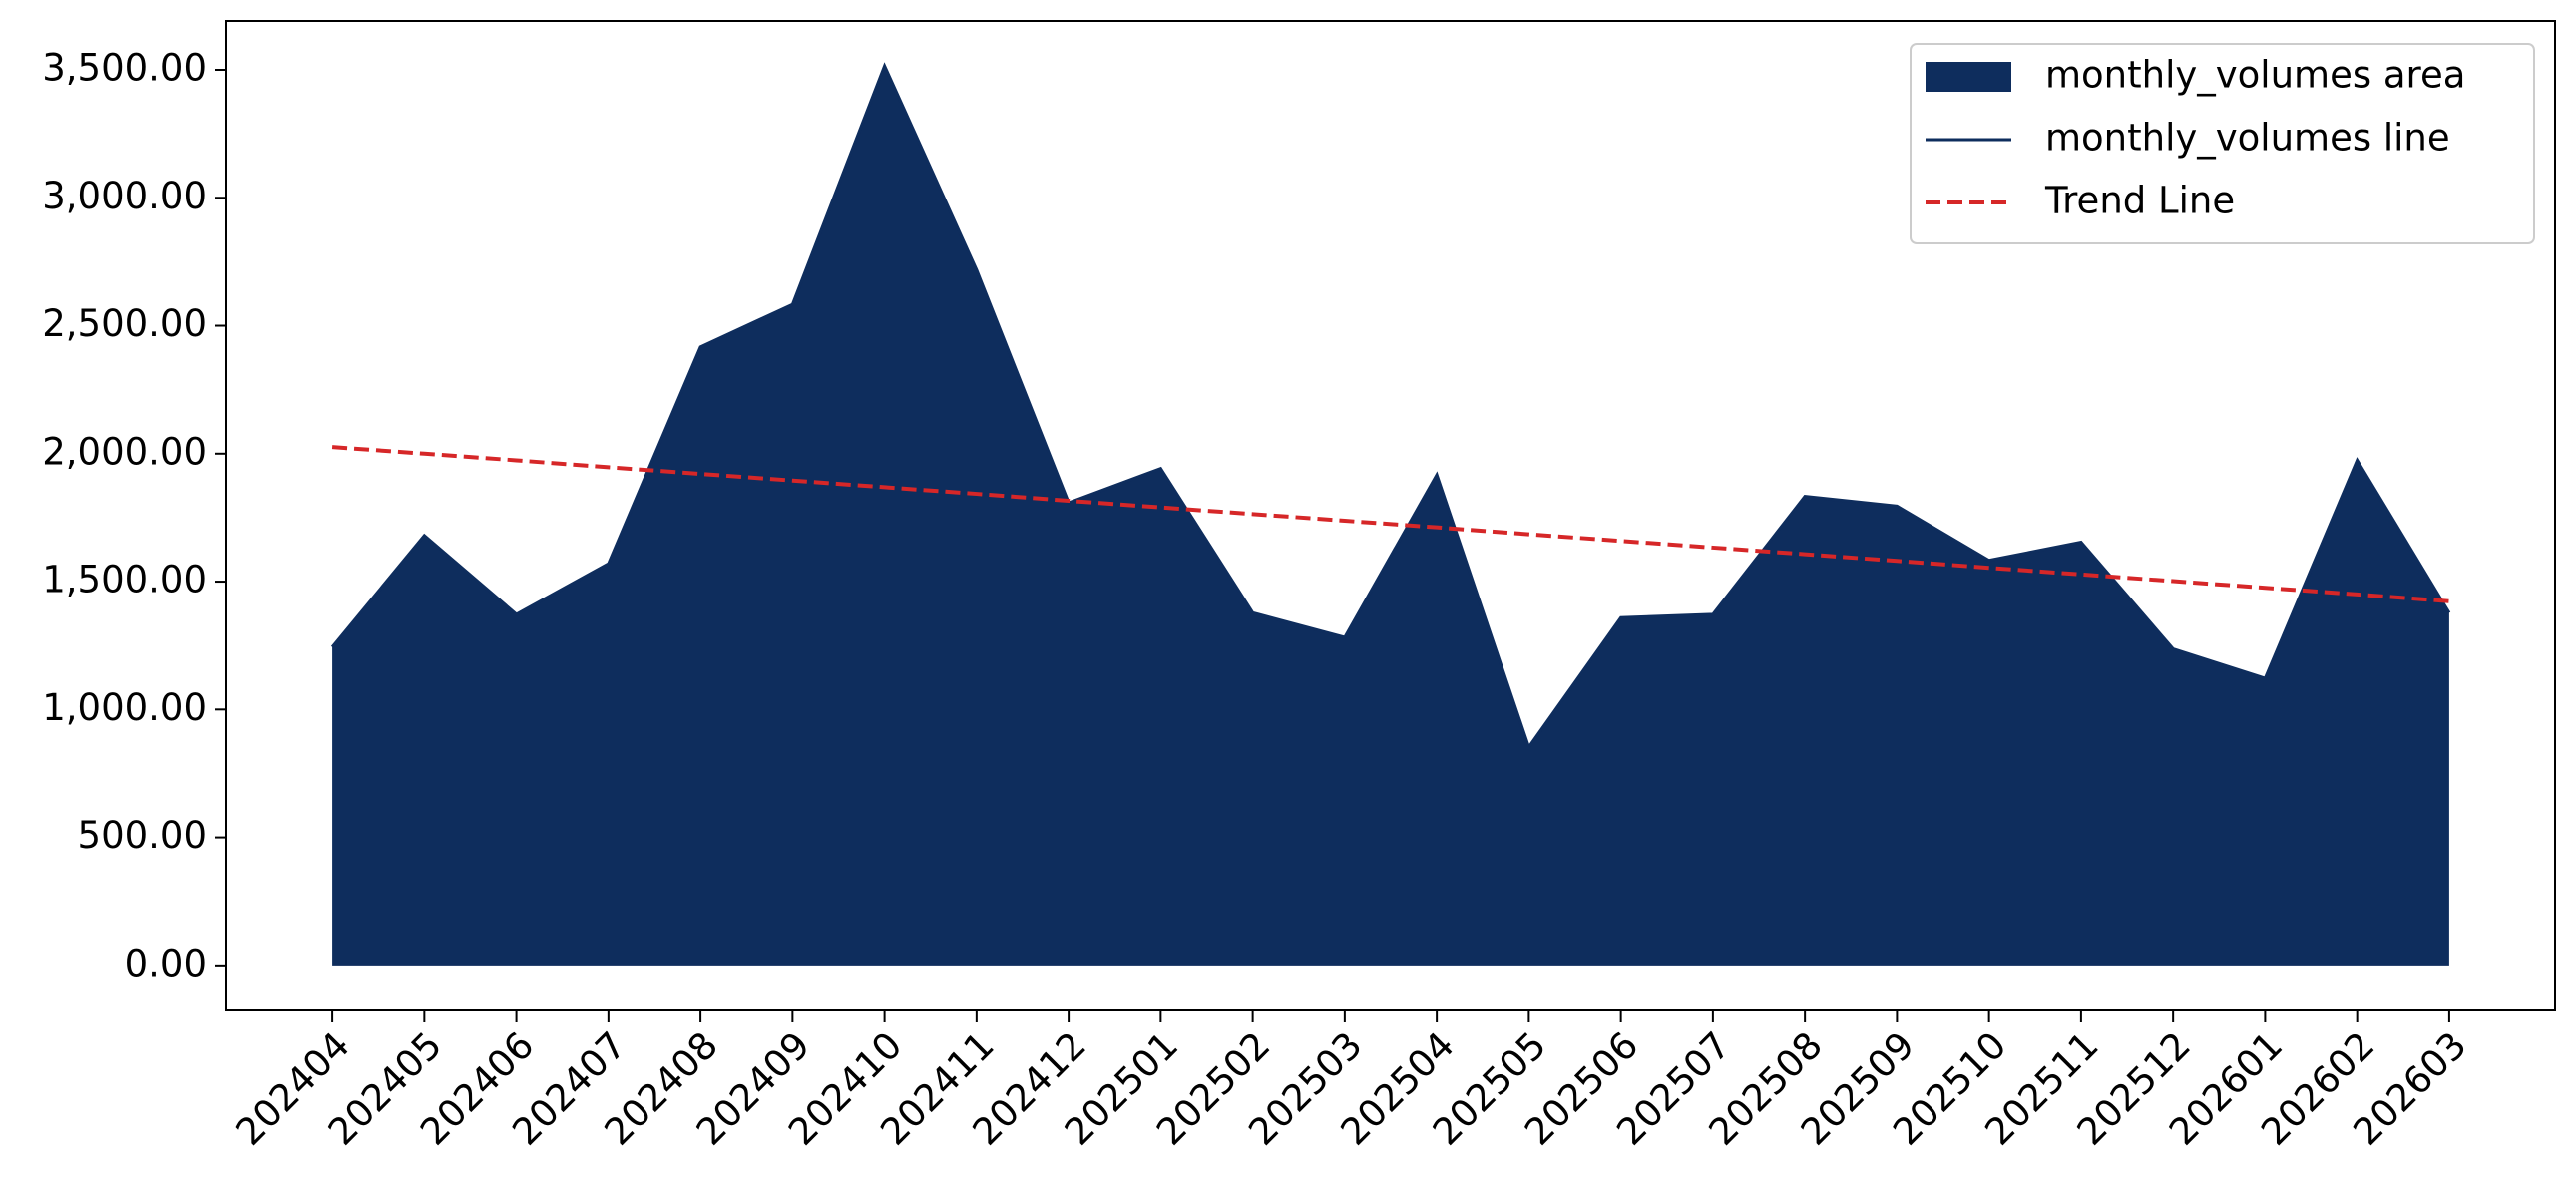  Describe the element at coordinates (124, 323) in the screenshot. I see `y-tick-label: 2,500.00` at that location.